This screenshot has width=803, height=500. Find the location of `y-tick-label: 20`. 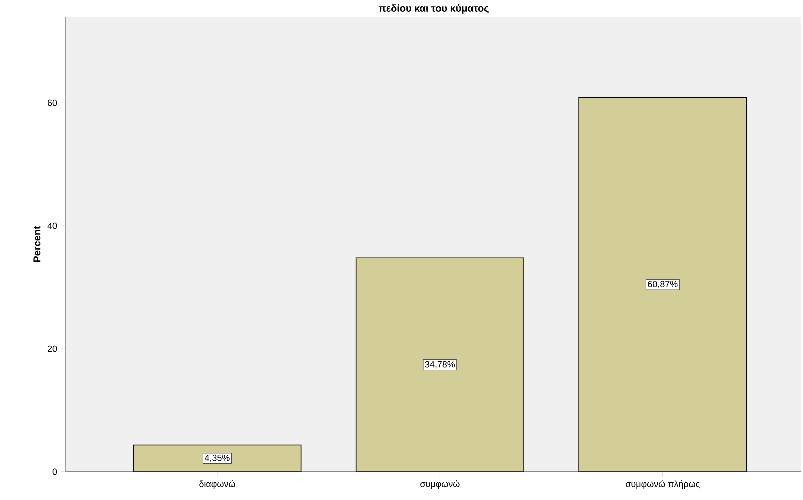

y-tick-label: 20 is located at coordinates (53, 349).